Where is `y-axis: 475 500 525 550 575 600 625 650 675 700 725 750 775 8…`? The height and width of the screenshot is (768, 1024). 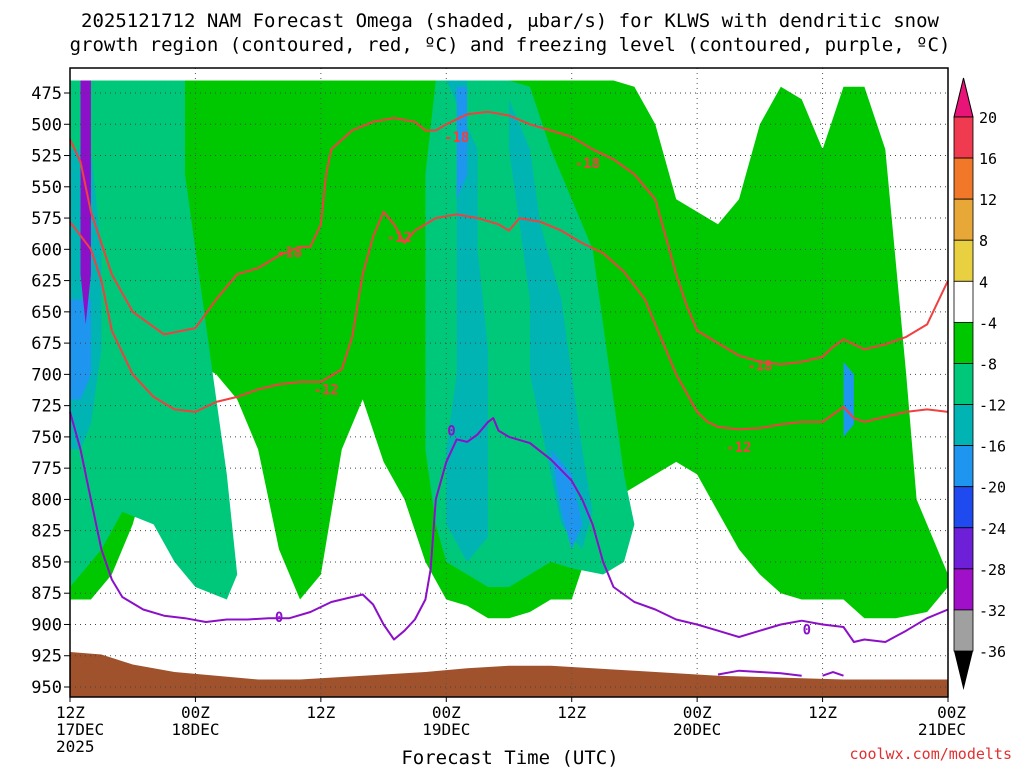
y-axis: 475 500 525 550 575 600 625 650 675 700 725 750 775 8… is located at coordinates (50, 391).